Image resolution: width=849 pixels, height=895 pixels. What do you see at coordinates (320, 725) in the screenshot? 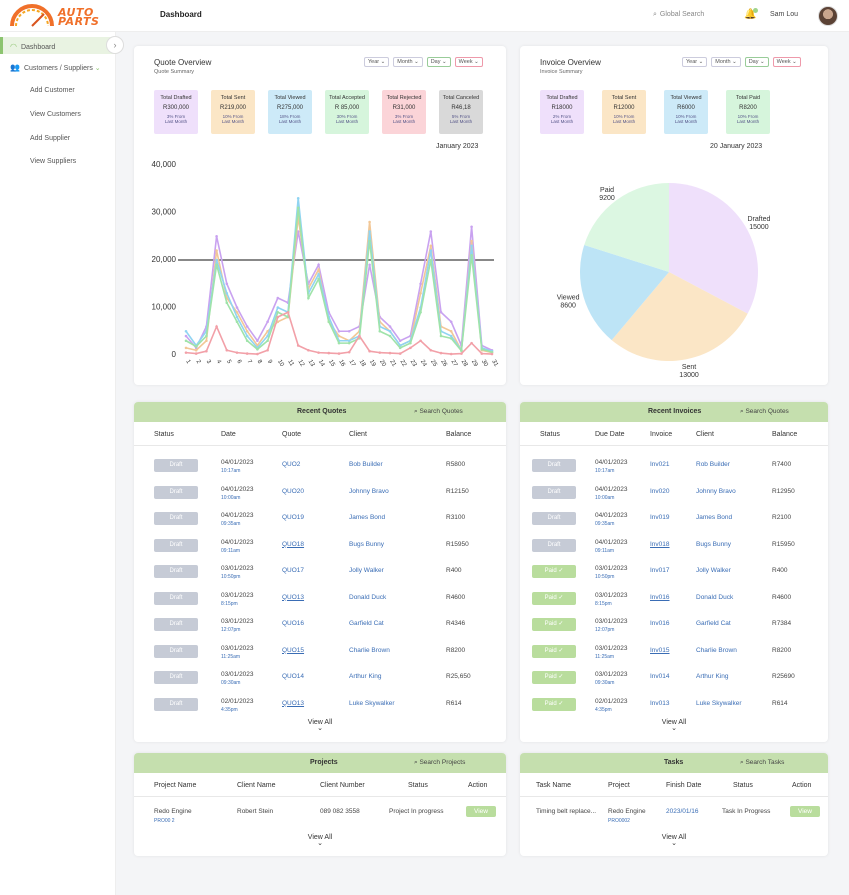
I see `quotes-view-all: View All ⌄` at bounding box center [320, 725].